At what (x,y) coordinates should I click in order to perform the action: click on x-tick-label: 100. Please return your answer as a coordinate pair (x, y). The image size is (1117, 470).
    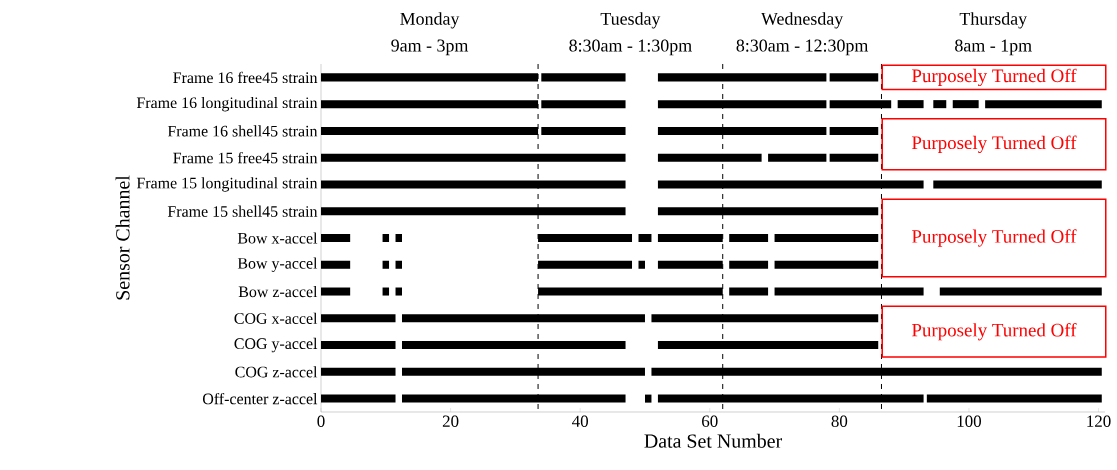
    Looking at the image, I should click on (969, 421).